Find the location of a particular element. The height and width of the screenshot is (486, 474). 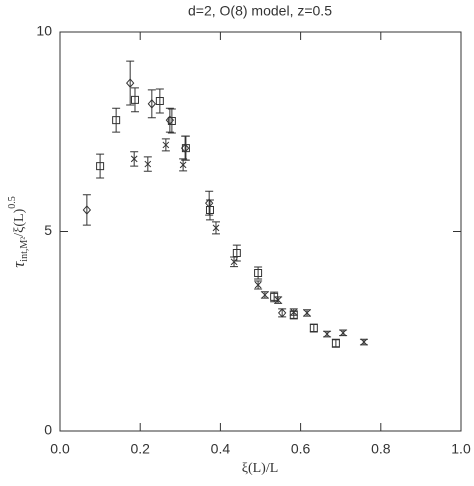

x-axis-label: ξ(L)/L is located at coordinates (260, 468).